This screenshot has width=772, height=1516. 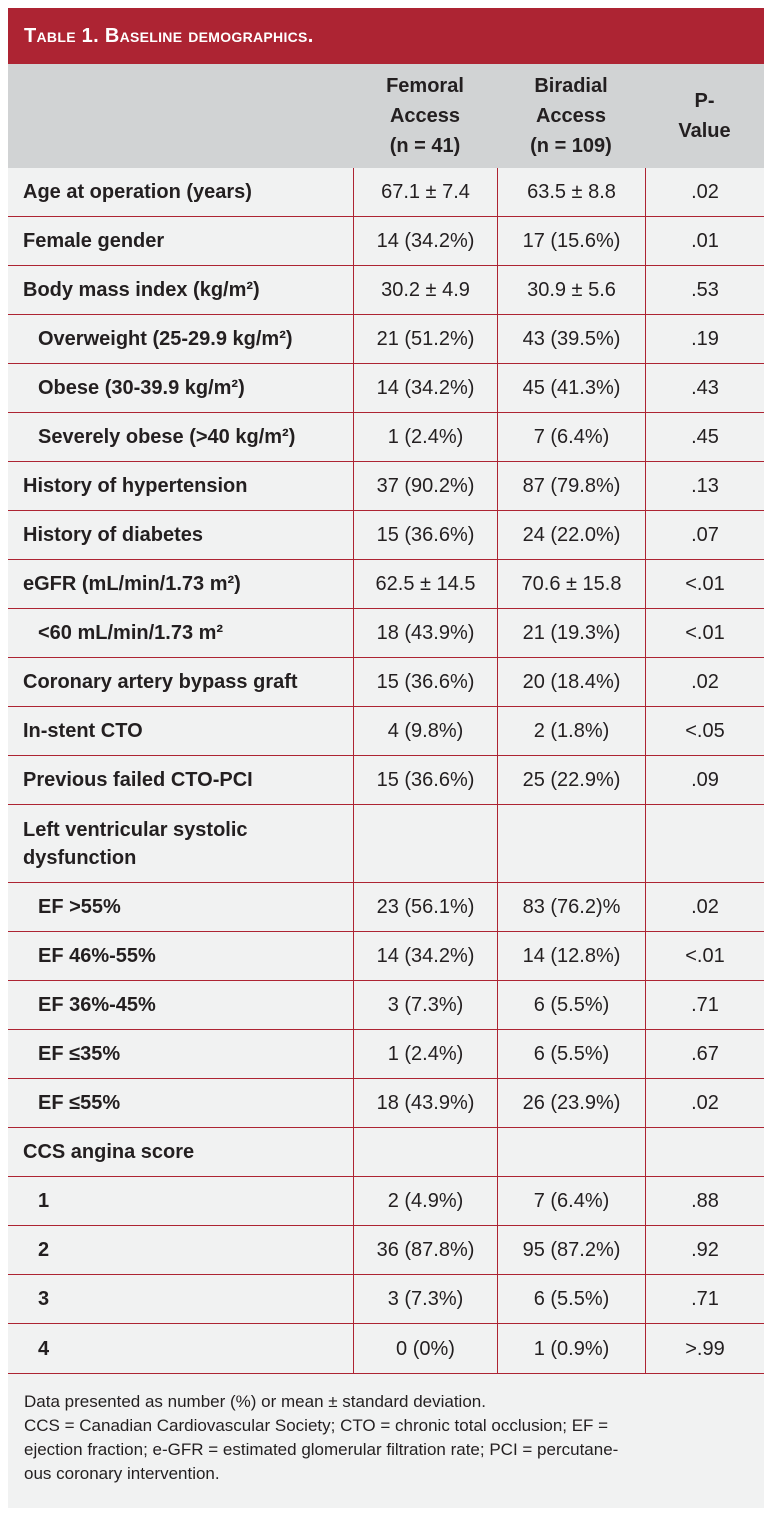 I want to click on p-value: .88, so click(x=704, y=1201).